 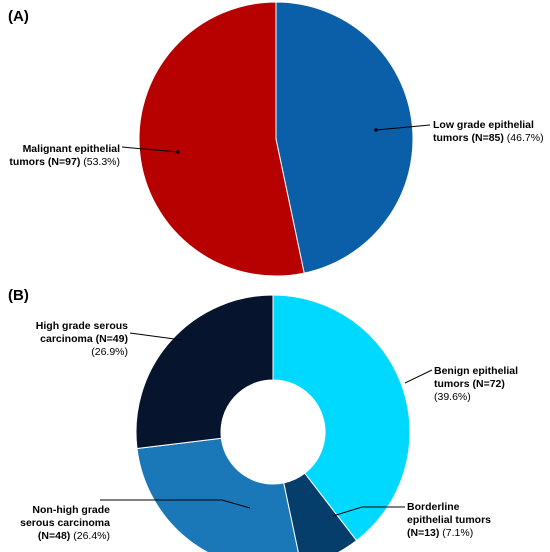 I want to click on slice-label-non-high-grade-bold: serous carcinoma, so click(x=65, y=523).